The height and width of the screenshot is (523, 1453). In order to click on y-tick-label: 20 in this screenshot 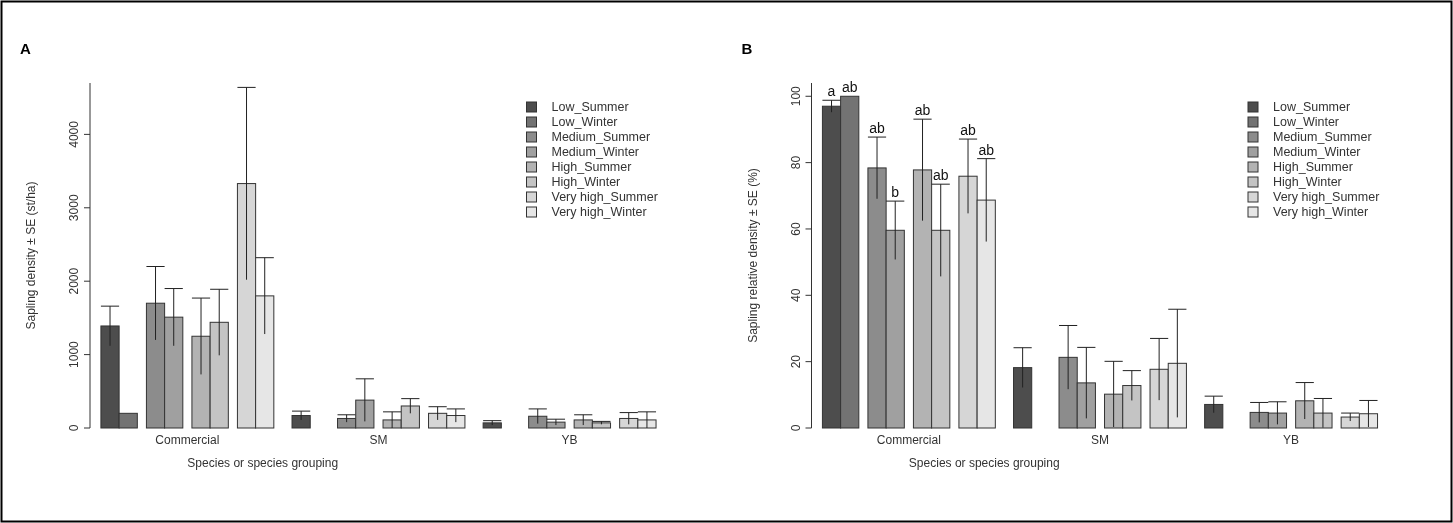, I will do `click(795, 361)`.